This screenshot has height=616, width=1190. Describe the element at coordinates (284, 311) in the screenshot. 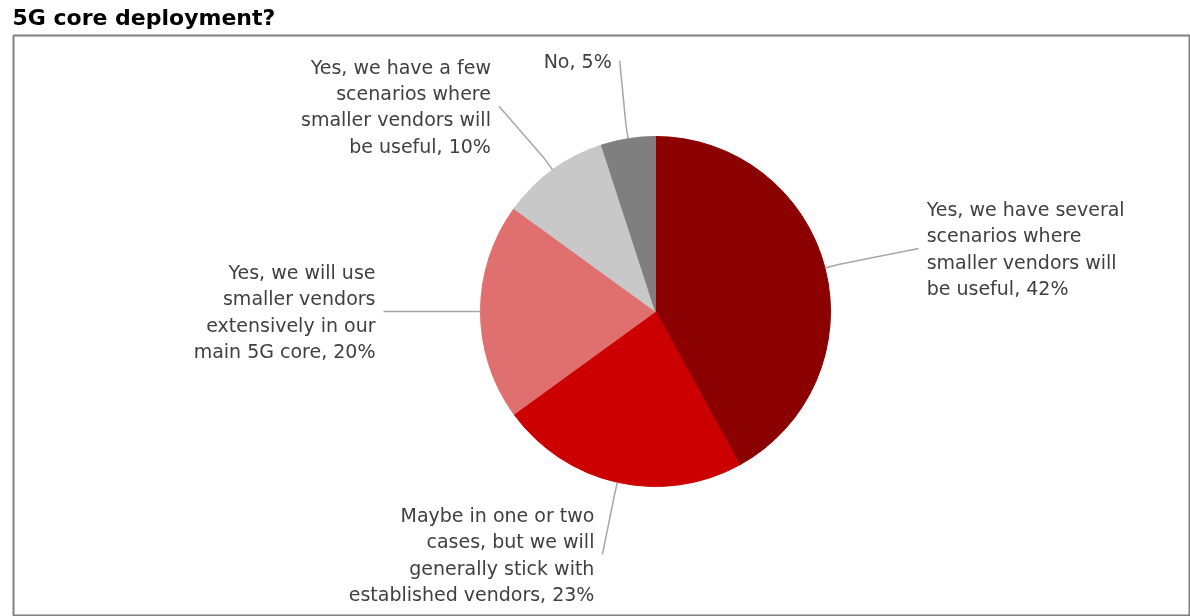

I see `slice-label: Yes, we will use smaller vendors extensively in our main 5G core, 20%` at that location.